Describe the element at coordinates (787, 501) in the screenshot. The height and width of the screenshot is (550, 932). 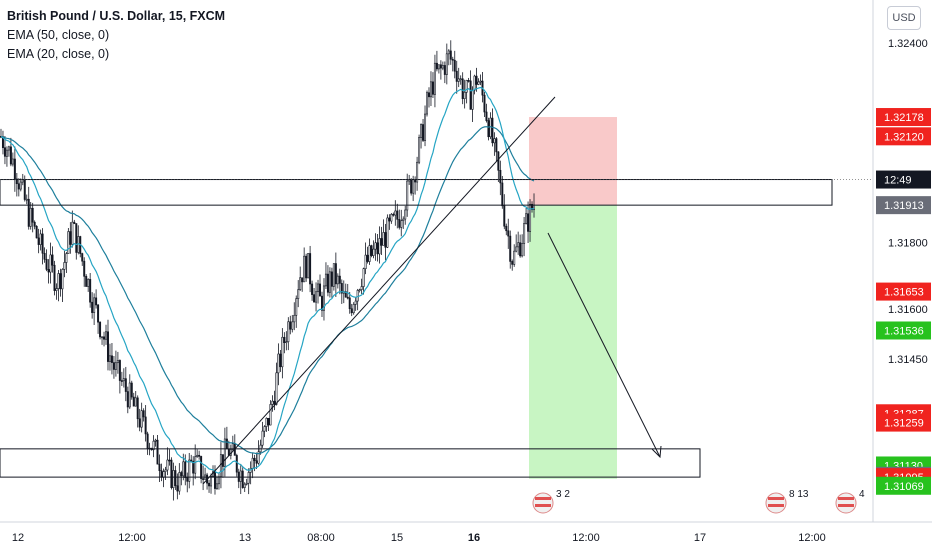
I see `economic-event-marker: 8 13` at that location.